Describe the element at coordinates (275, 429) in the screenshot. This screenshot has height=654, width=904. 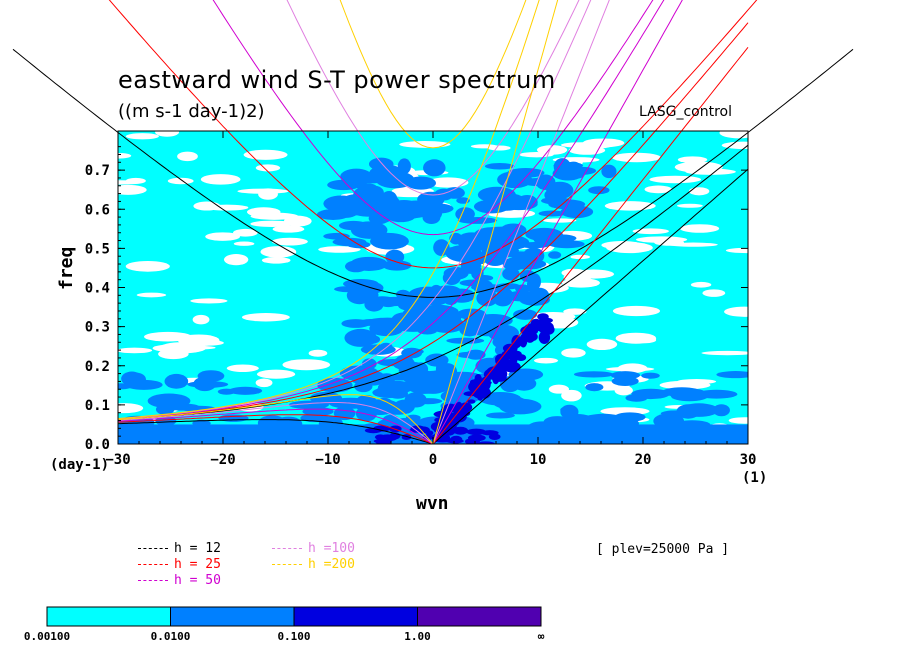
I see `dispersion-curve-h25` at that location.